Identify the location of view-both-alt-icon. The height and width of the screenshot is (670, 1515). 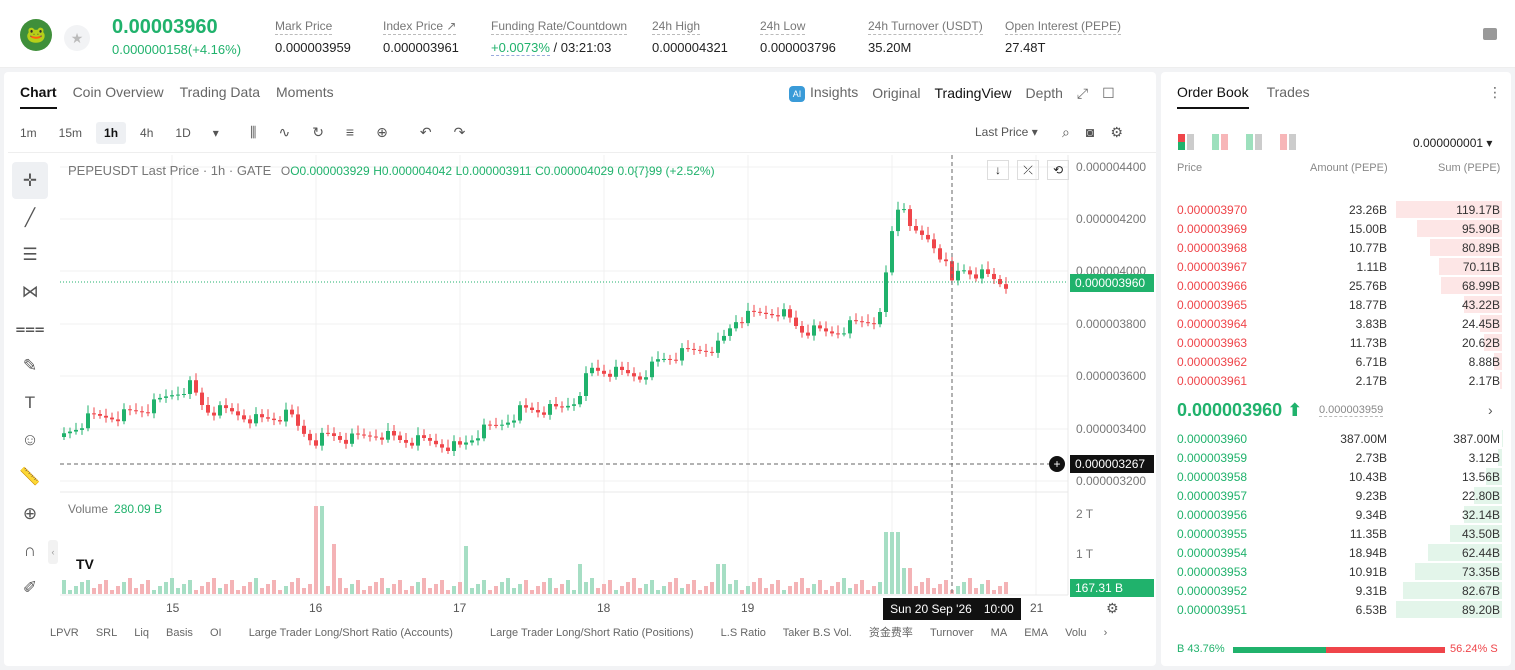
(1220, 142).